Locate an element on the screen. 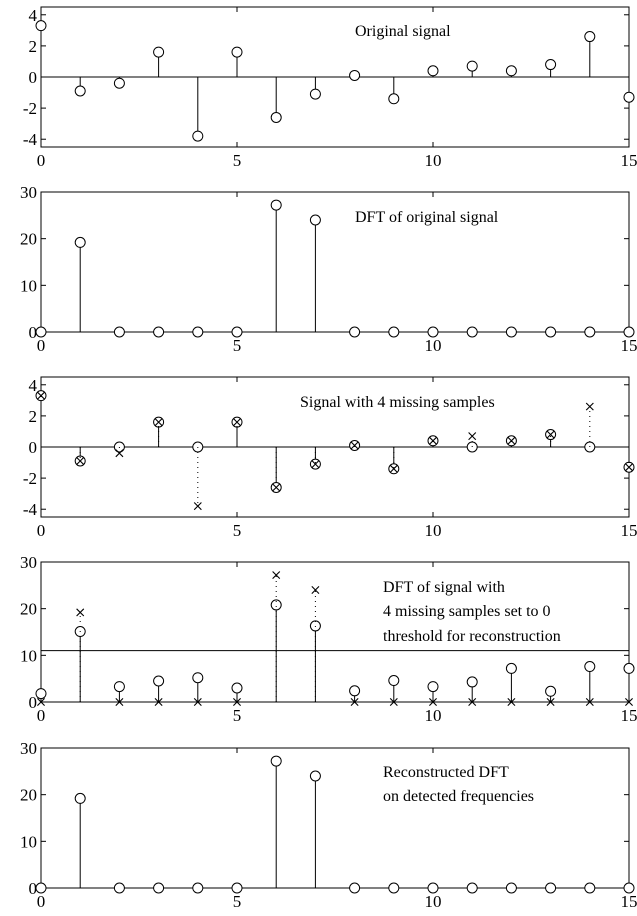 The height and width of the screenshot is (916, 637). y-tick-label: -2 is located at coordinates (30, 478).